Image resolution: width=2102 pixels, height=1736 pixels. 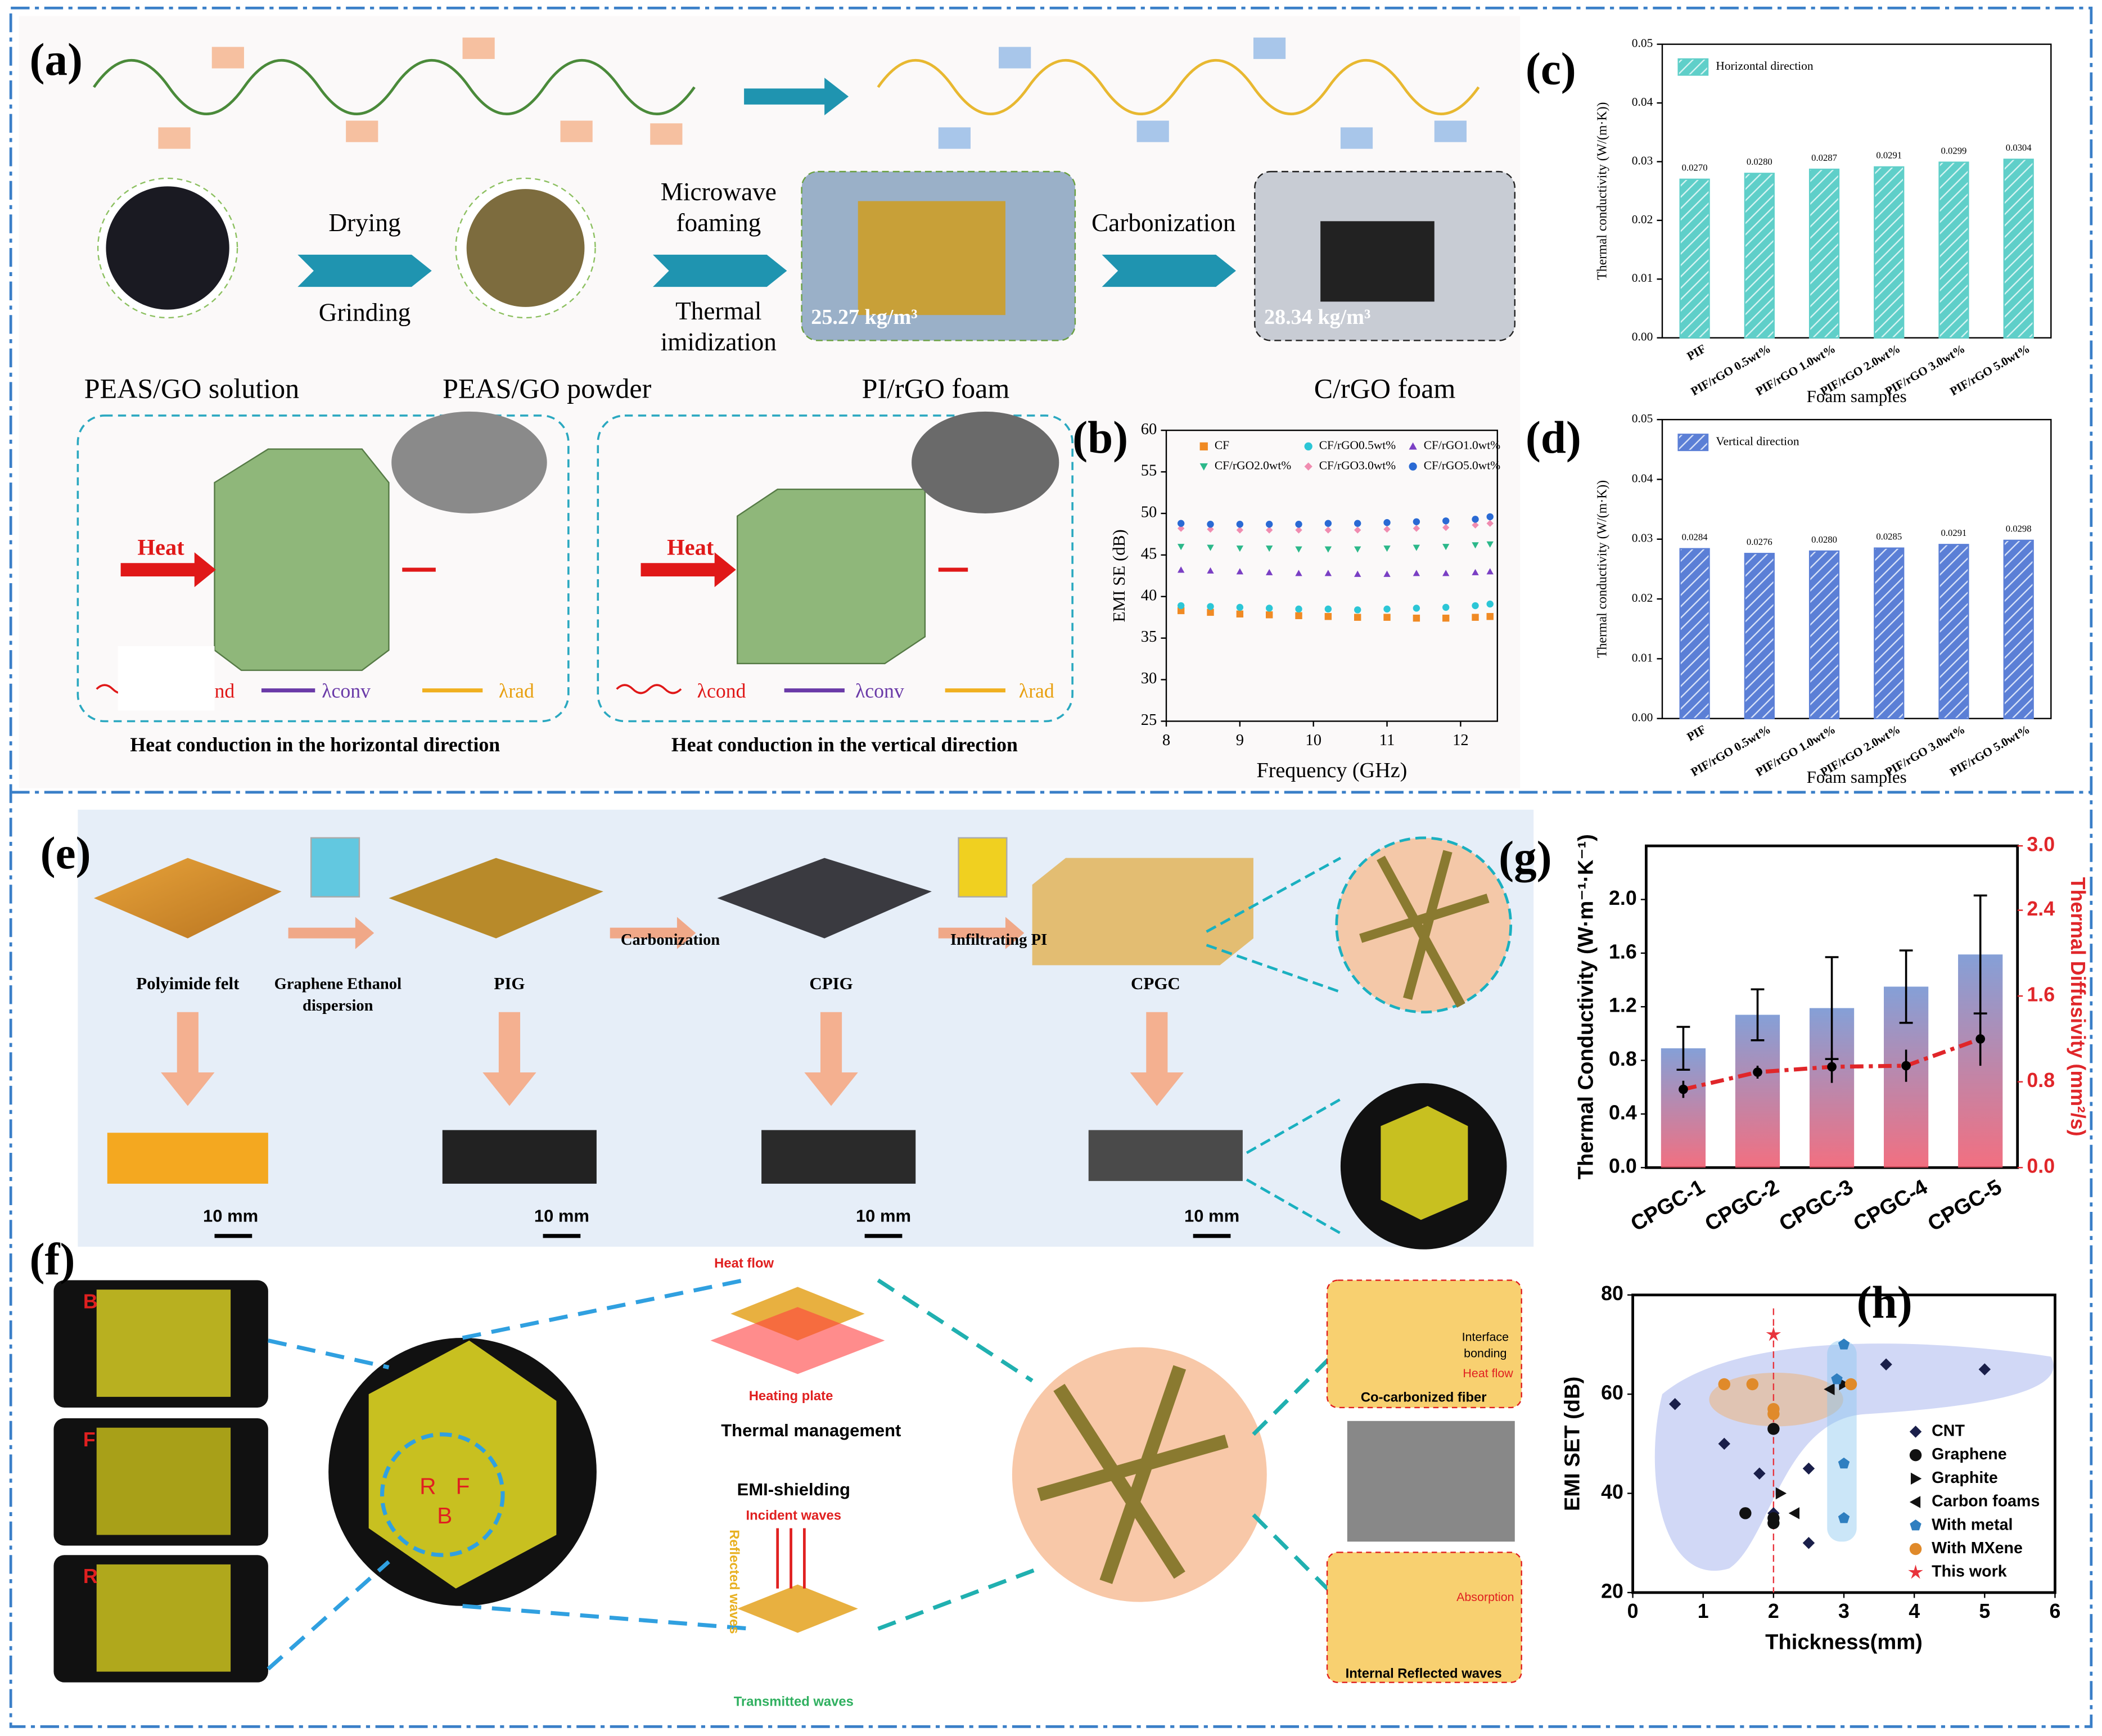 I want to click on legend-label: Carbon foams, so click(x=1986, y=1501).